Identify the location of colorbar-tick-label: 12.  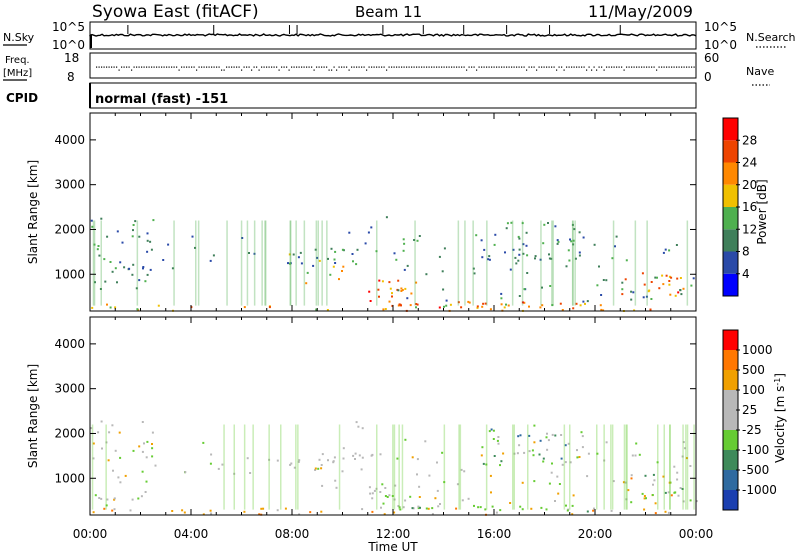
(749, 229).